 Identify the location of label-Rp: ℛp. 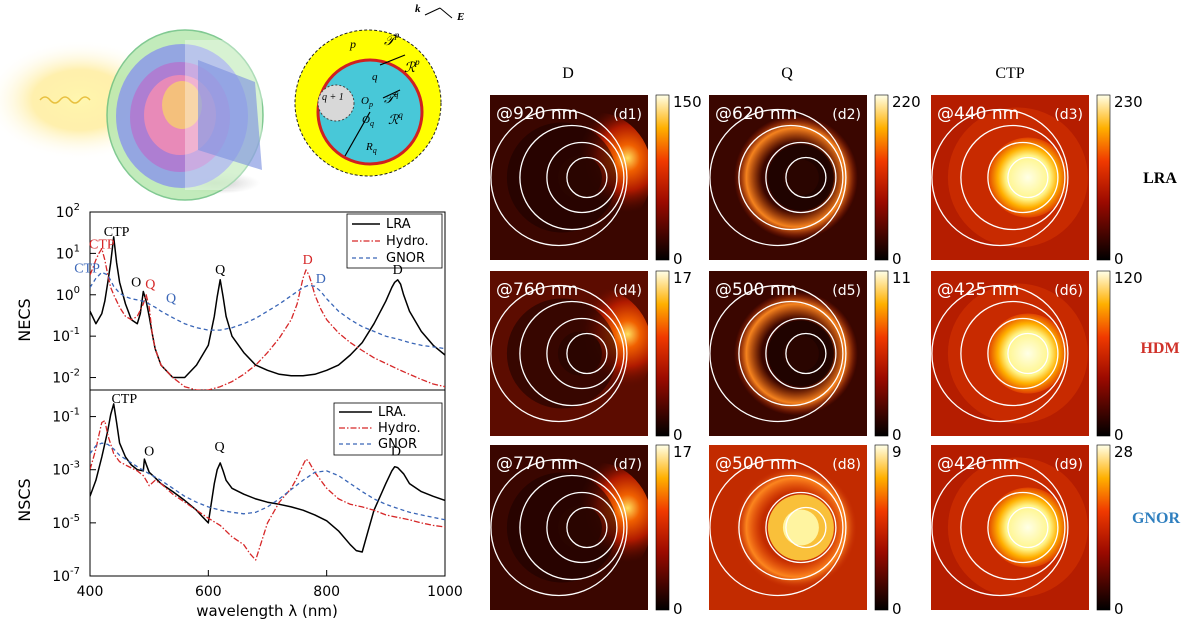
(412, 66).